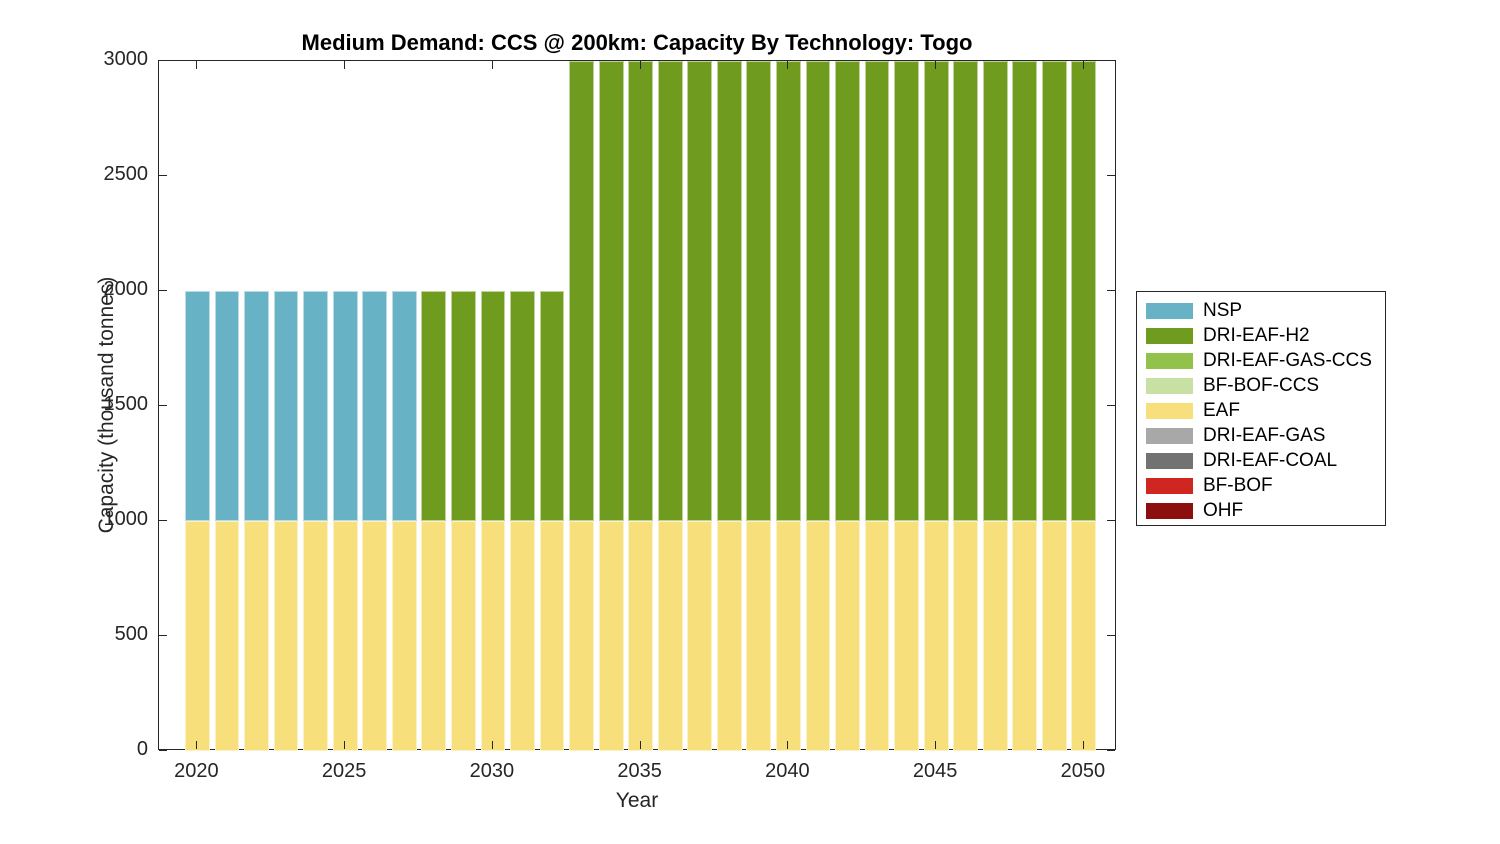 The height and width of the screenshot is (844, 1500). What do you see at coordinates (463, 636) in the screenshot?
I see `bar-segment-eaf-2029` at bounding box center [463, 636].